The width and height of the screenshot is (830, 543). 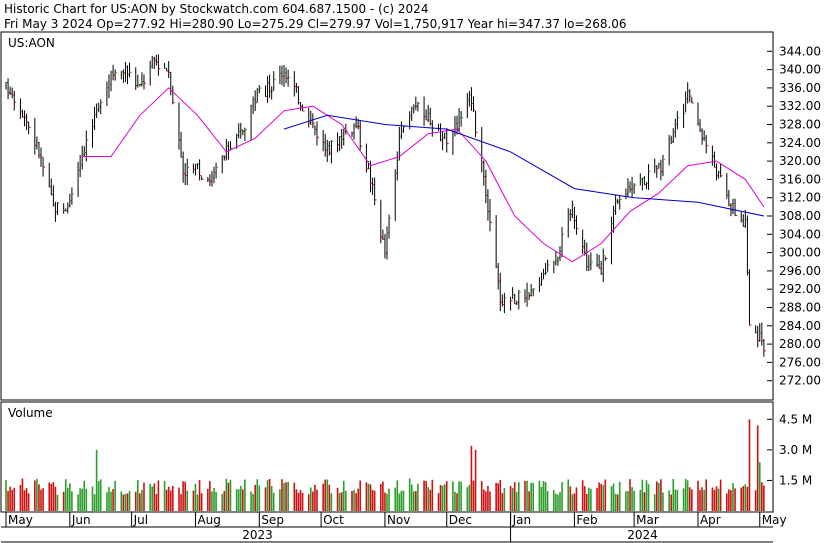 What do you see at coordinates (20, 520) in the screenshot?
I see `month-label: May` at bounding box center [20, 520].